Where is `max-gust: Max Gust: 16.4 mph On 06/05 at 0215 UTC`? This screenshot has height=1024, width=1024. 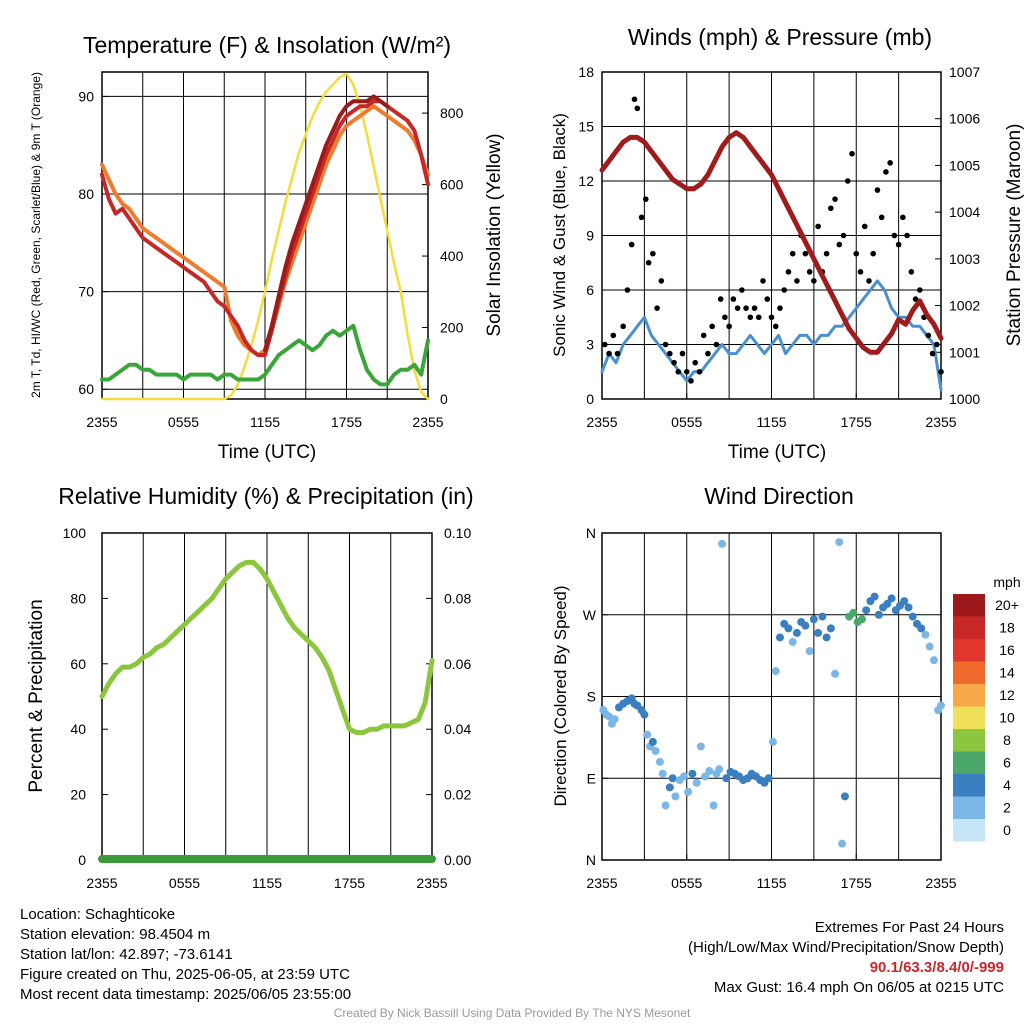
max-gust: Max Gust: 16.4 mph On 06/05 at 0215 UTC is located at coordinates (858, 987).